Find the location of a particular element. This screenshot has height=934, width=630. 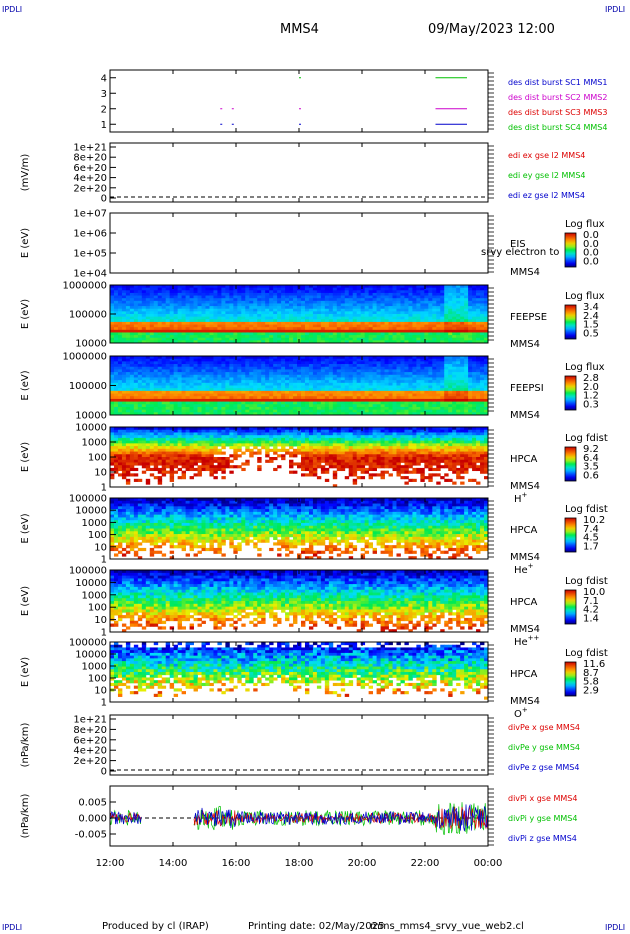

spacecraft-label: MMS4 is located at coordinates (525, 344).